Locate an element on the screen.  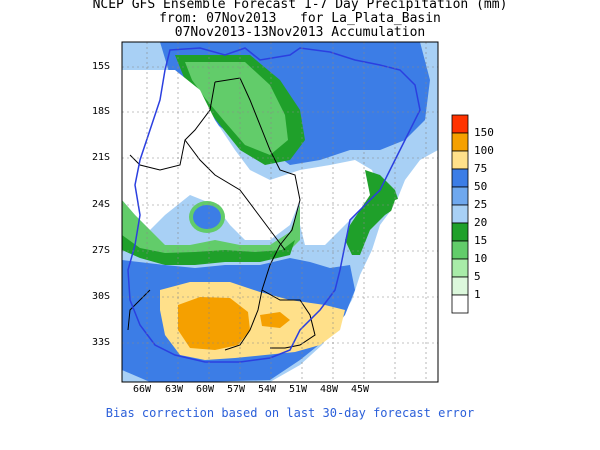
colorbar-label: 20 is located at coordinates (481, 222).